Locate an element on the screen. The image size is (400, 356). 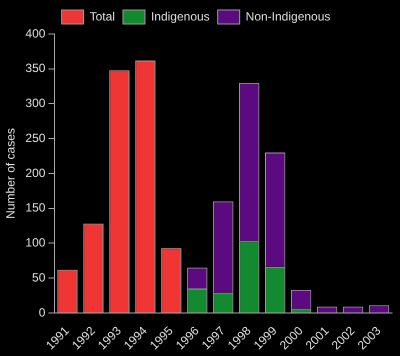
y-tick-label: 350 is located at coordinates (35, 68).